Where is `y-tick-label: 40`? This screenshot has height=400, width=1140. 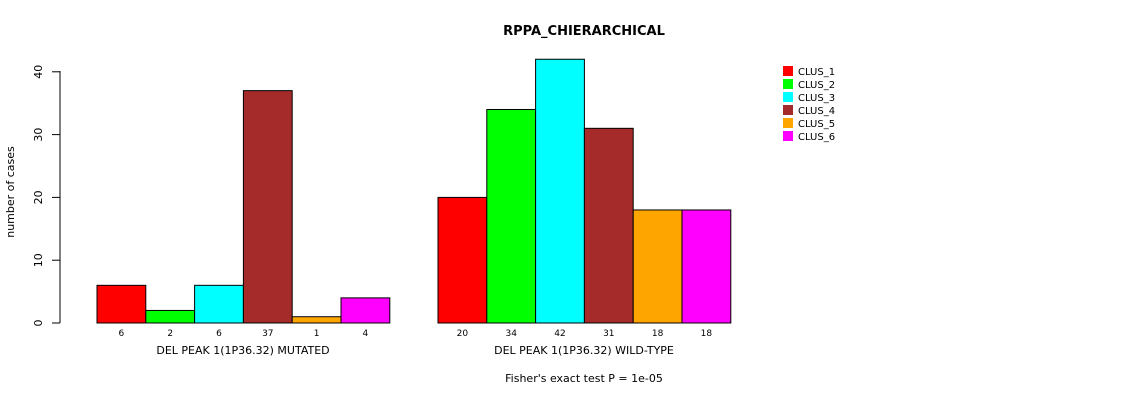 y-tick-label: 40 is located at coordinates (38, 72).